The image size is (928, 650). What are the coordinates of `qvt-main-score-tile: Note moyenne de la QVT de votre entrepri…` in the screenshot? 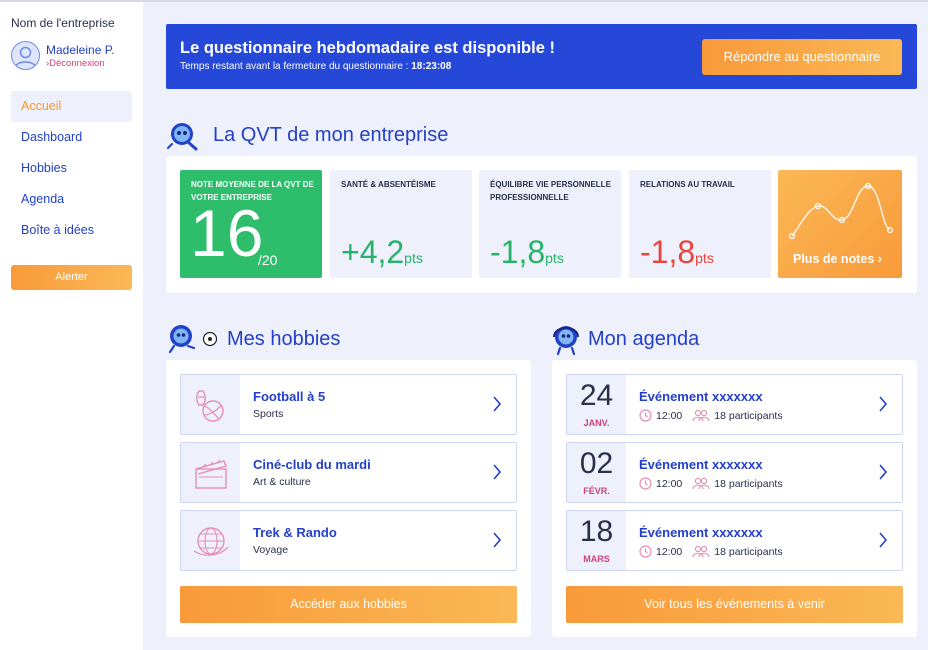 It's located at (251, 224).